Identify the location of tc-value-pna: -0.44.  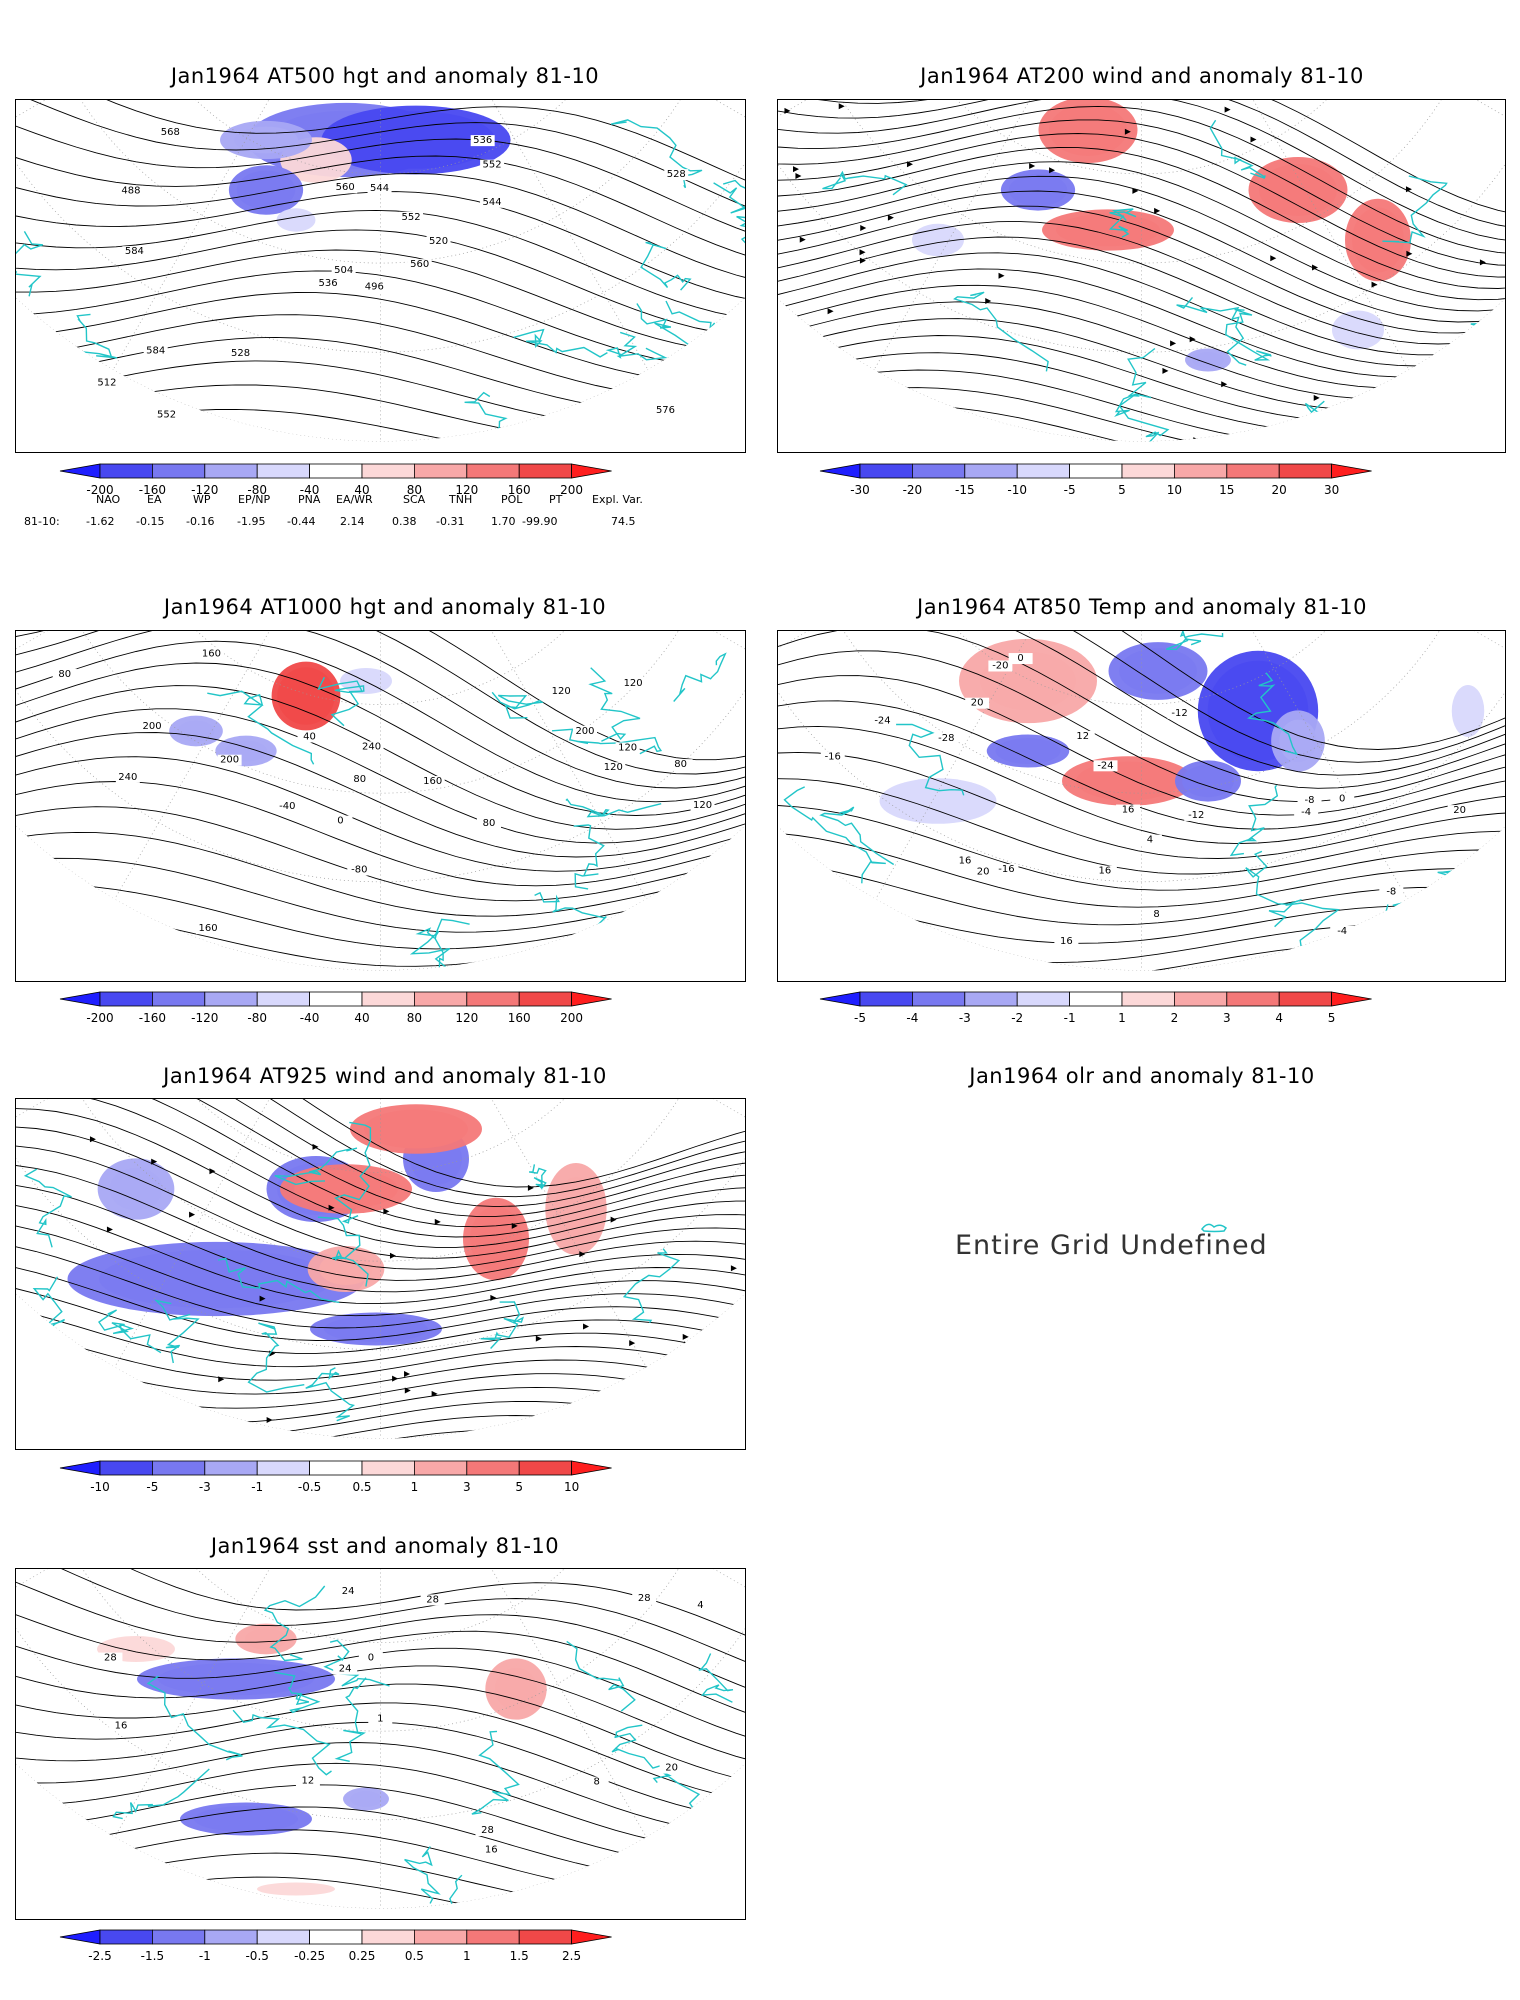
(301, 521).